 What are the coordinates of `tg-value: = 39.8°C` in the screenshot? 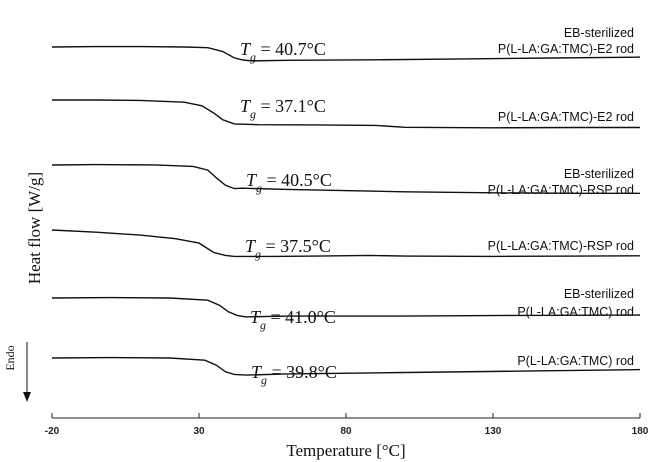 It's located at (302, 372).